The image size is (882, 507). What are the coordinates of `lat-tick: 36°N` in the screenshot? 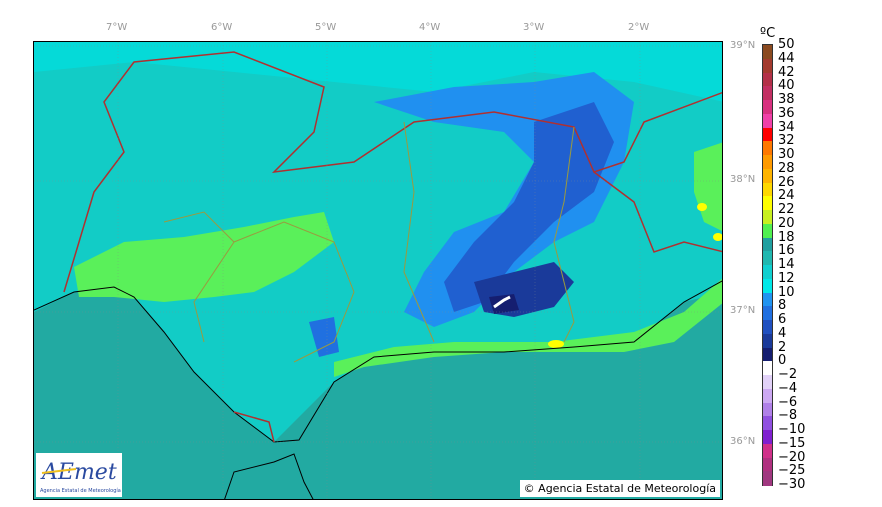 It's located at (743, 441).